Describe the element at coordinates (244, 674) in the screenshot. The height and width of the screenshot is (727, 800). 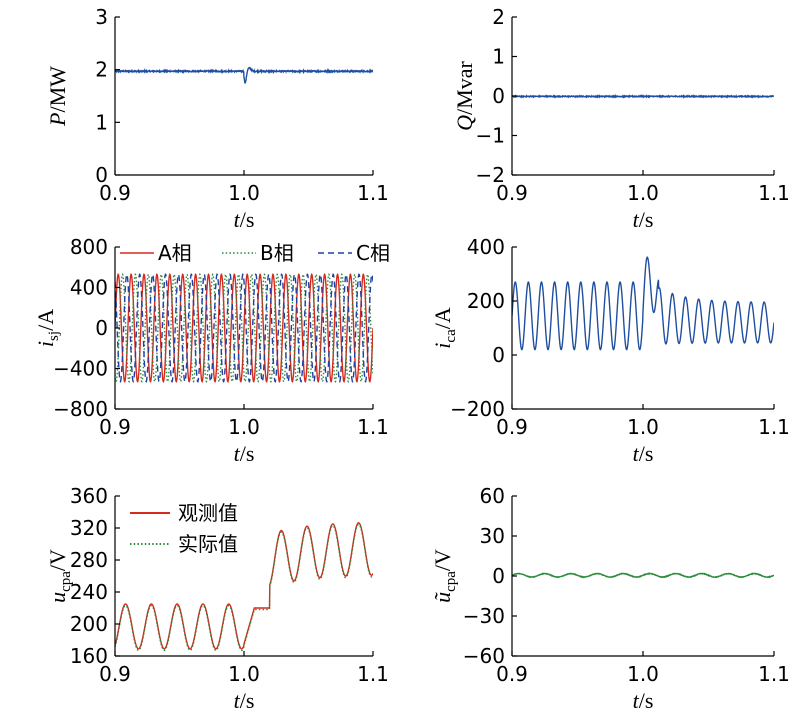
I see `x-tick-label-ucpa-1: 1.0` at that location.